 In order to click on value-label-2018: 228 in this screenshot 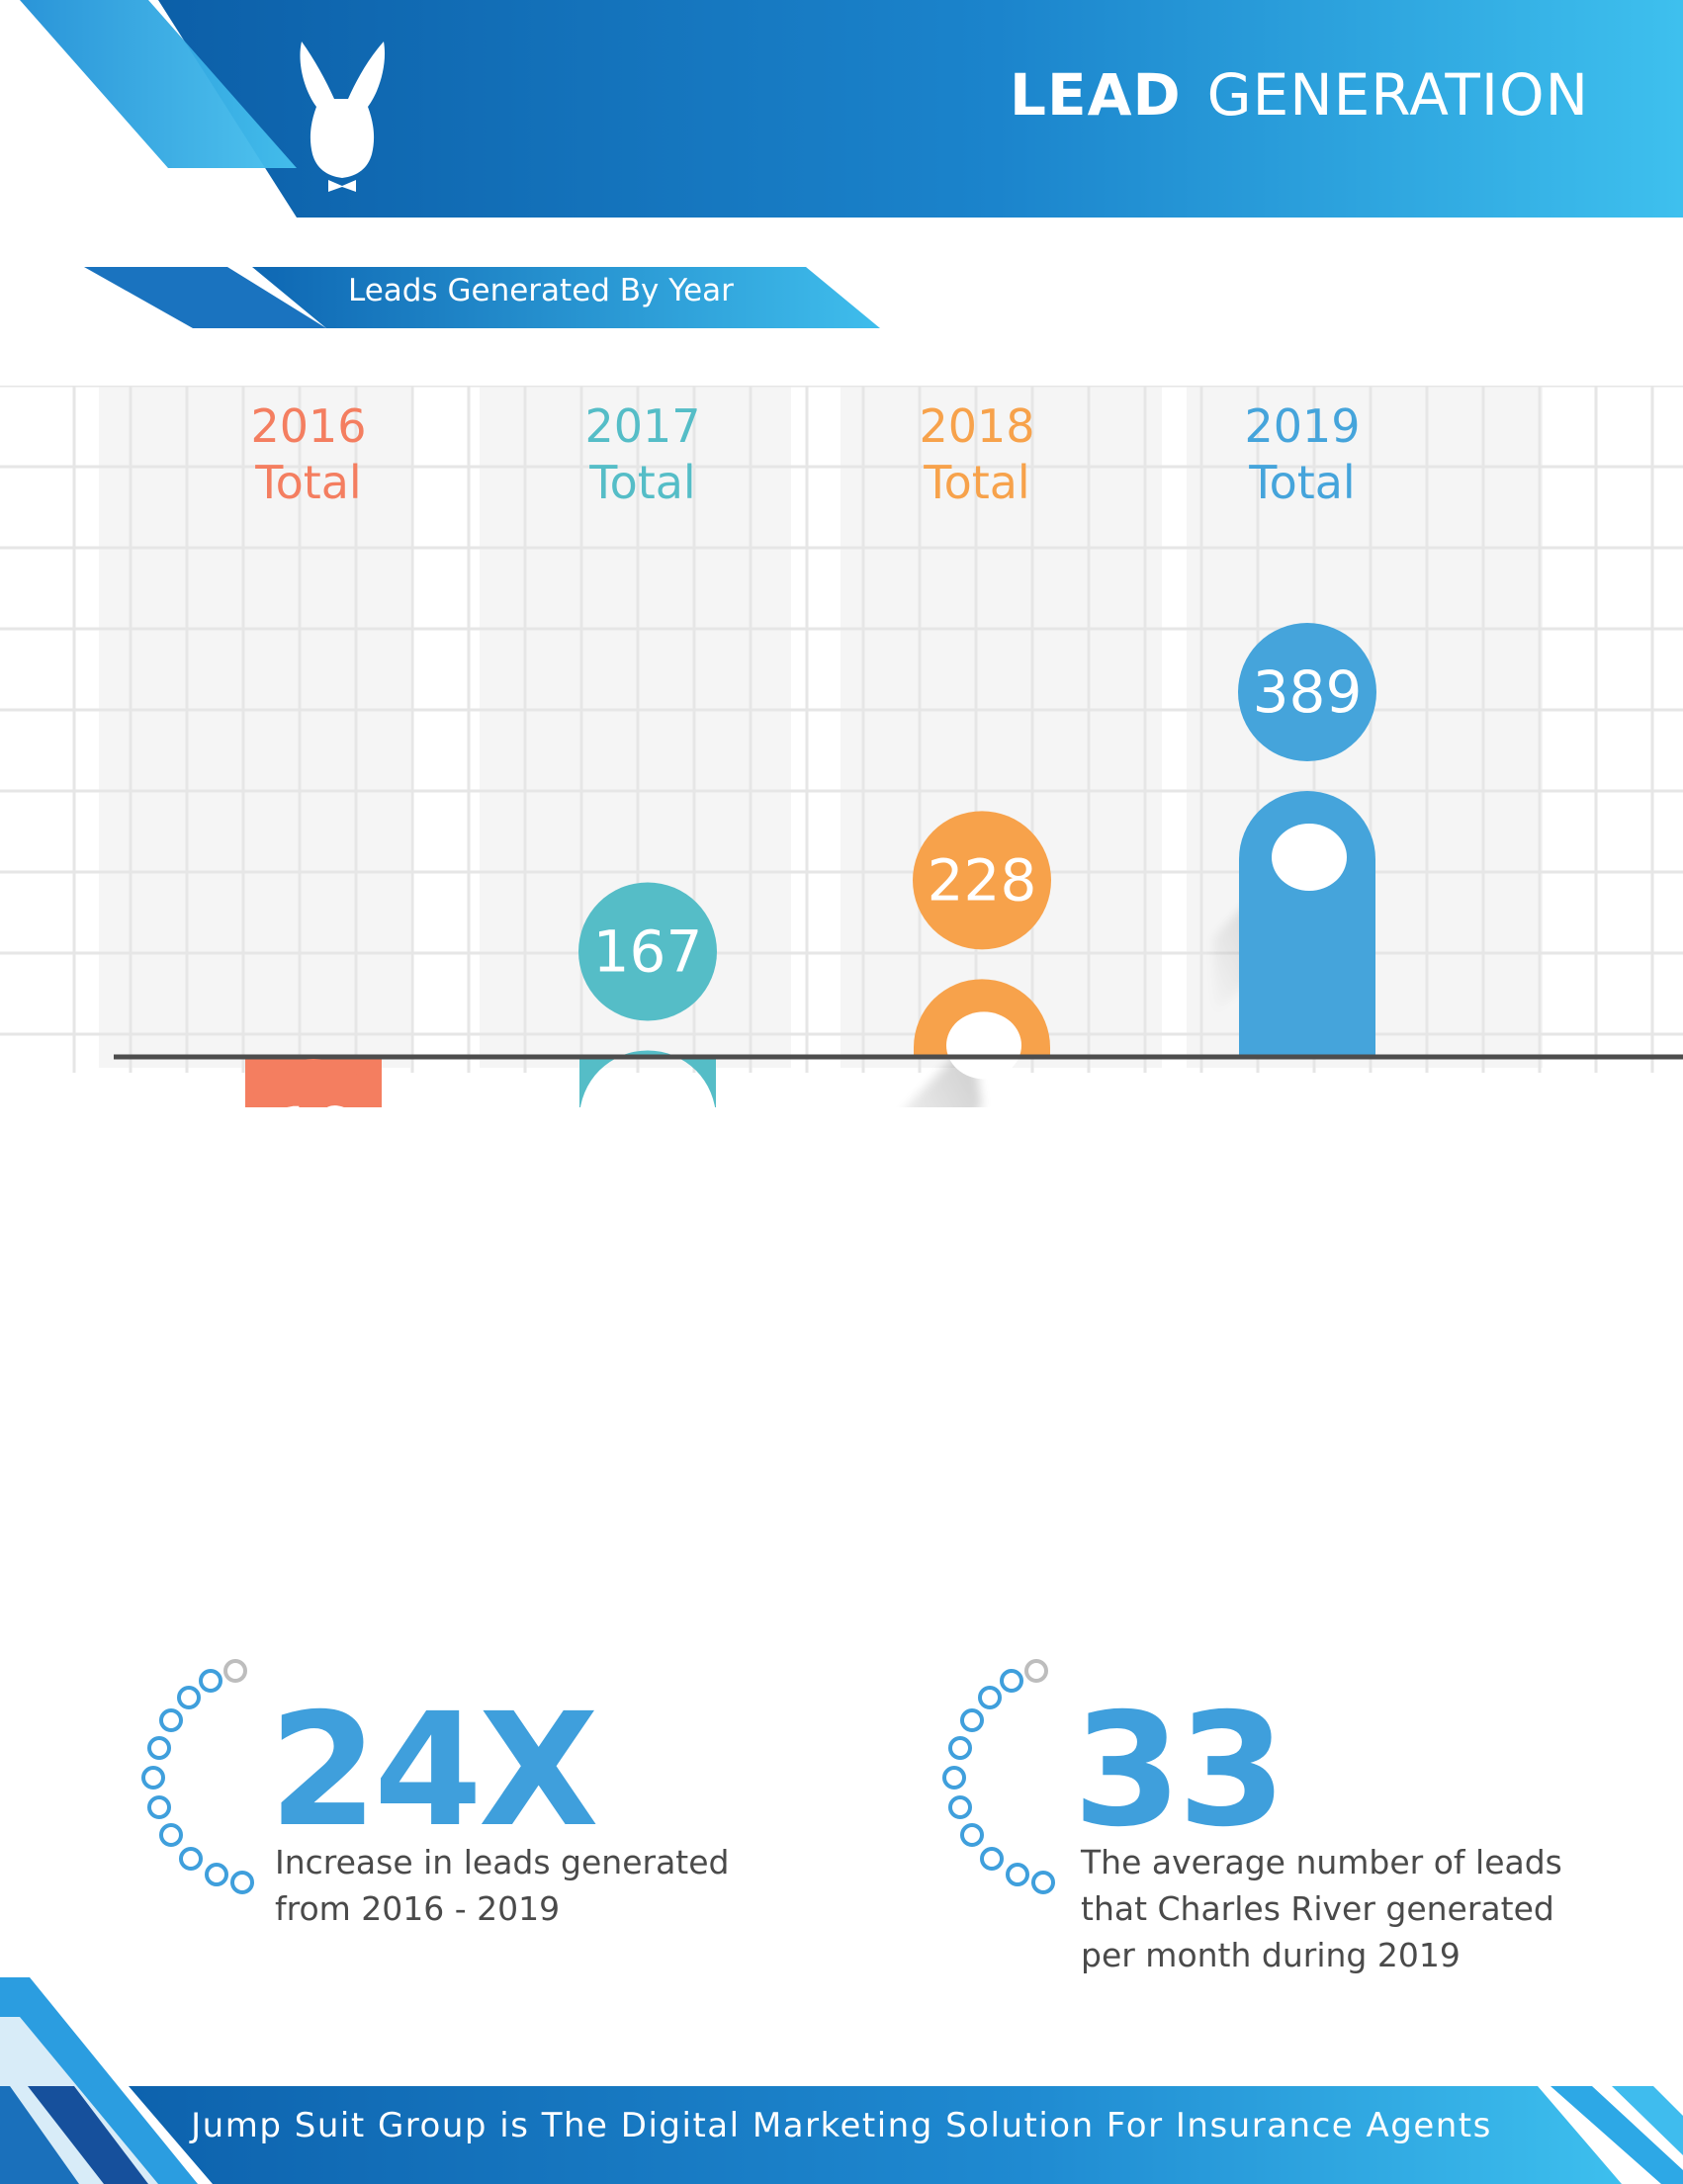, I will do `click(983, 880)`.